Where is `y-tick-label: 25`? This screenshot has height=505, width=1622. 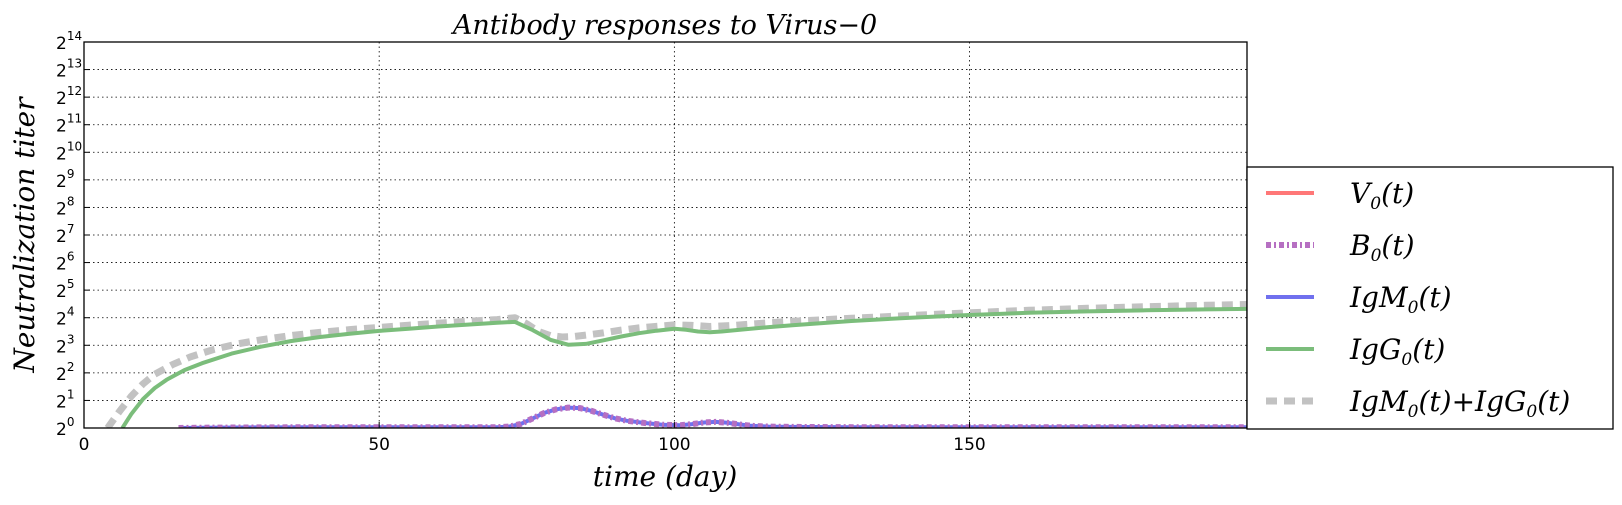 y-tick-label: 25 is located at coordinates (65, 289).